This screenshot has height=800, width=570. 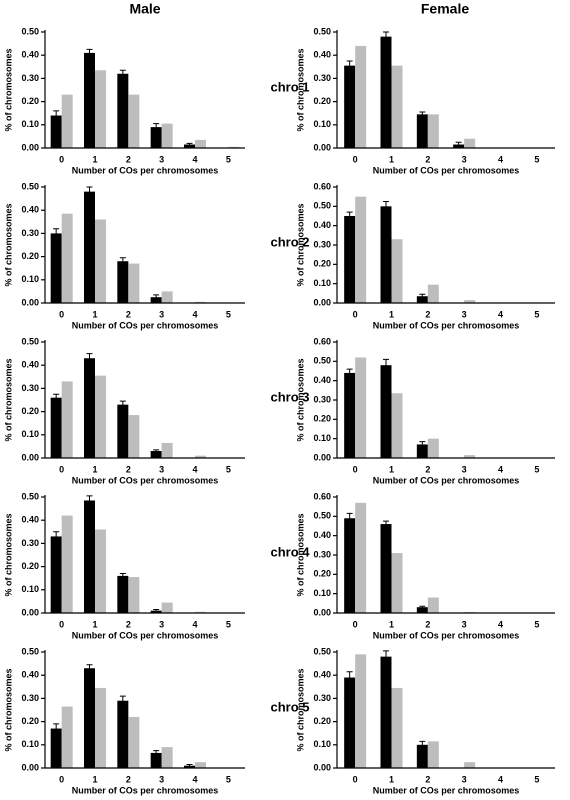 What do you see at coordinates (289, 396) in the screenshot?
I see `row-label: chro 3` at bounding box center [289, 396].